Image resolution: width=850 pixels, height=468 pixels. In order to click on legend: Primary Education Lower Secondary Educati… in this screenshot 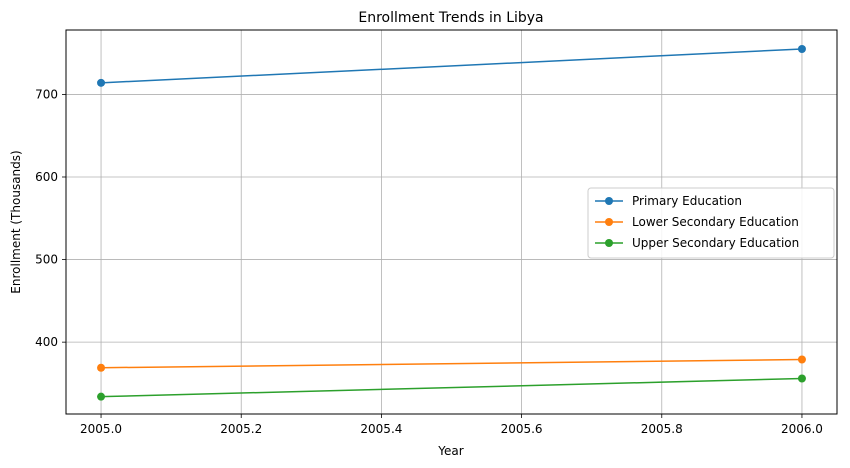, I will do `click(711, 223)`.